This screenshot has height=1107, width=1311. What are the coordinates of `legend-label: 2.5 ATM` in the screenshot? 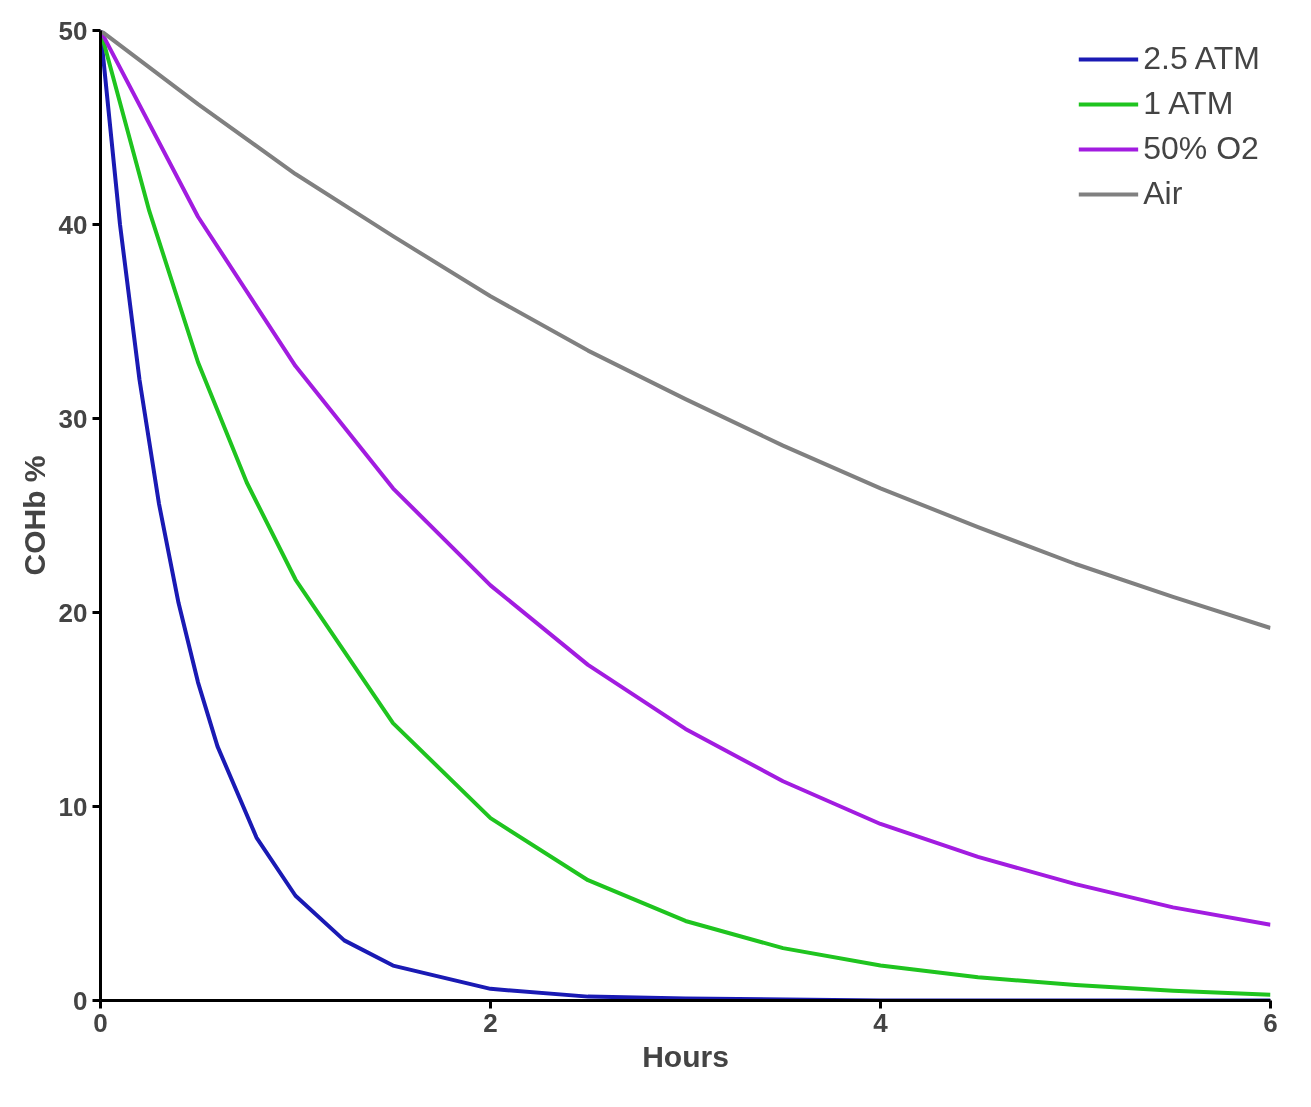 It's located at (1201, 58).